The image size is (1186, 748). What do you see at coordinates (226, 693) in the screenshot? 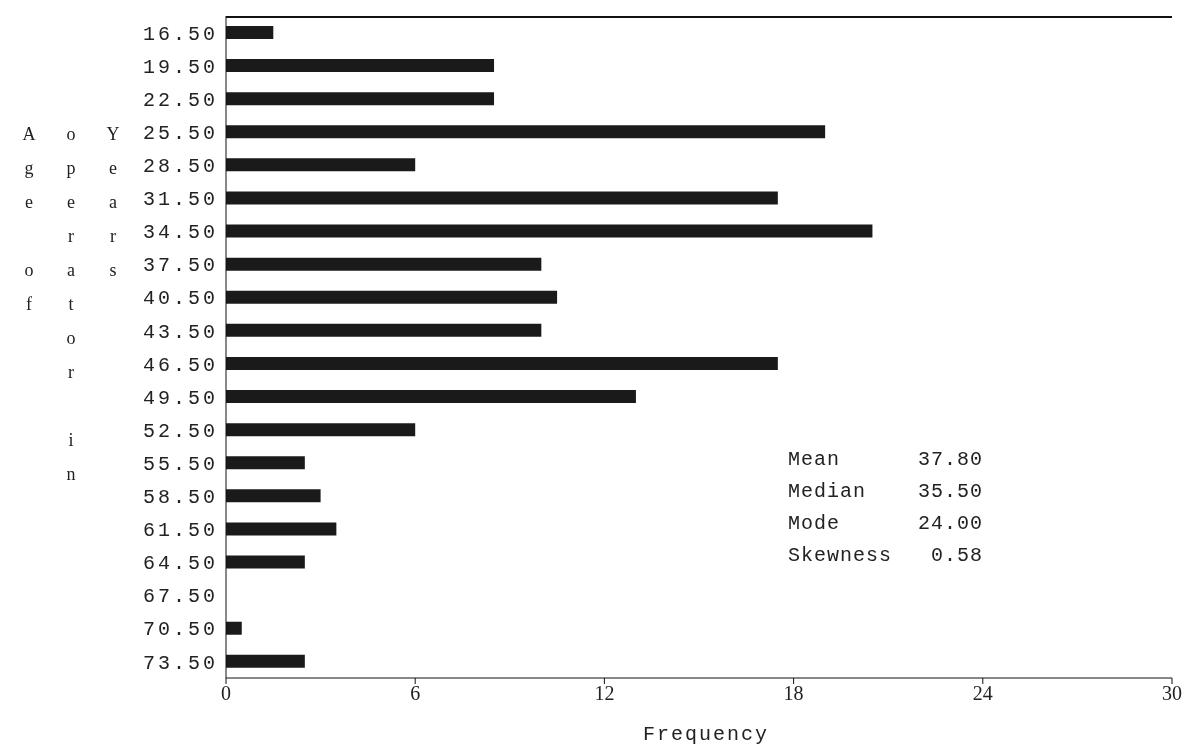
I see `x-tick-label: 0` at bounding box center [226, 693].